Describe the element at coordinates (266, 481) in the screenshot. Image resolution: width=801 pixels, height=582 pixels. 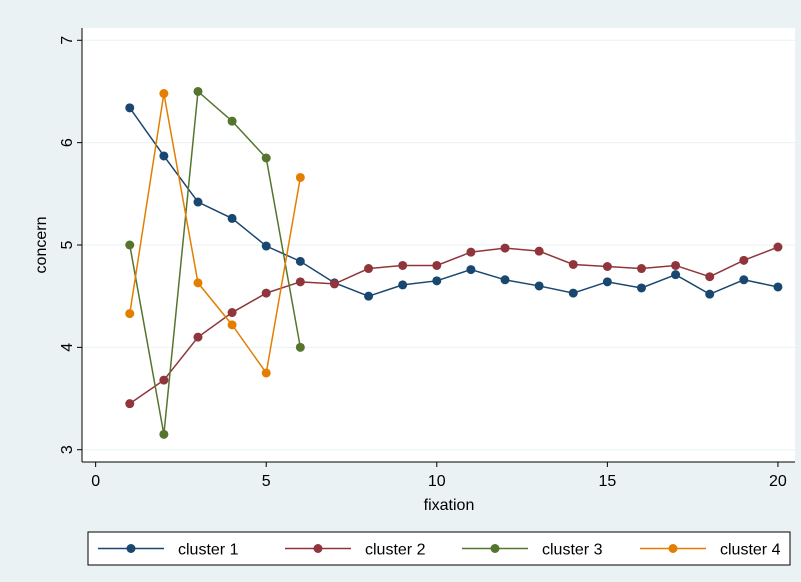
I see `x-tick-label: 5` at that location.